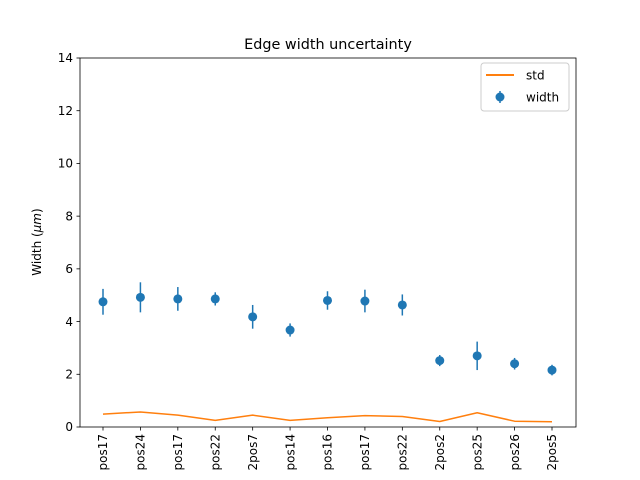  Describe the element at coordinates (65, 58) in the screenshot. I see `y-tick-label: 14` at that location.